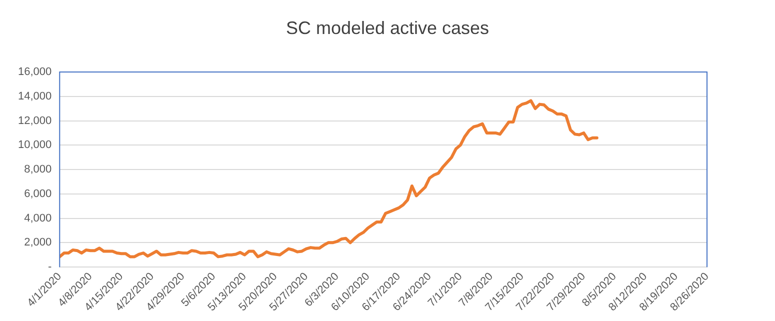 The height and width of the screenshot is (321, 775). What do you see at coordinates (35, 120) in the screenshot?
I see `y-tick-label: 12,000` at bounding box center [35, 120].